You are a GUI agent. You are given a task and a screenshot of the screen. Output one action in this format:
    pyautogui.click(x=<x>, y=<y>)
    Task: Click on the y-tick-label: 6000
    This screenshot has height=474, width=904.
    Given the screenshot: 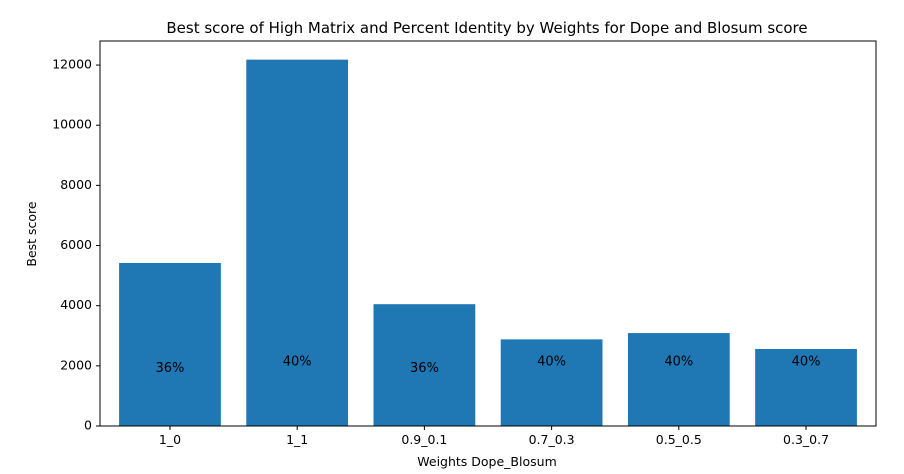 What is the action you would take?
    pyautogui.click(x=76, y=244)
    